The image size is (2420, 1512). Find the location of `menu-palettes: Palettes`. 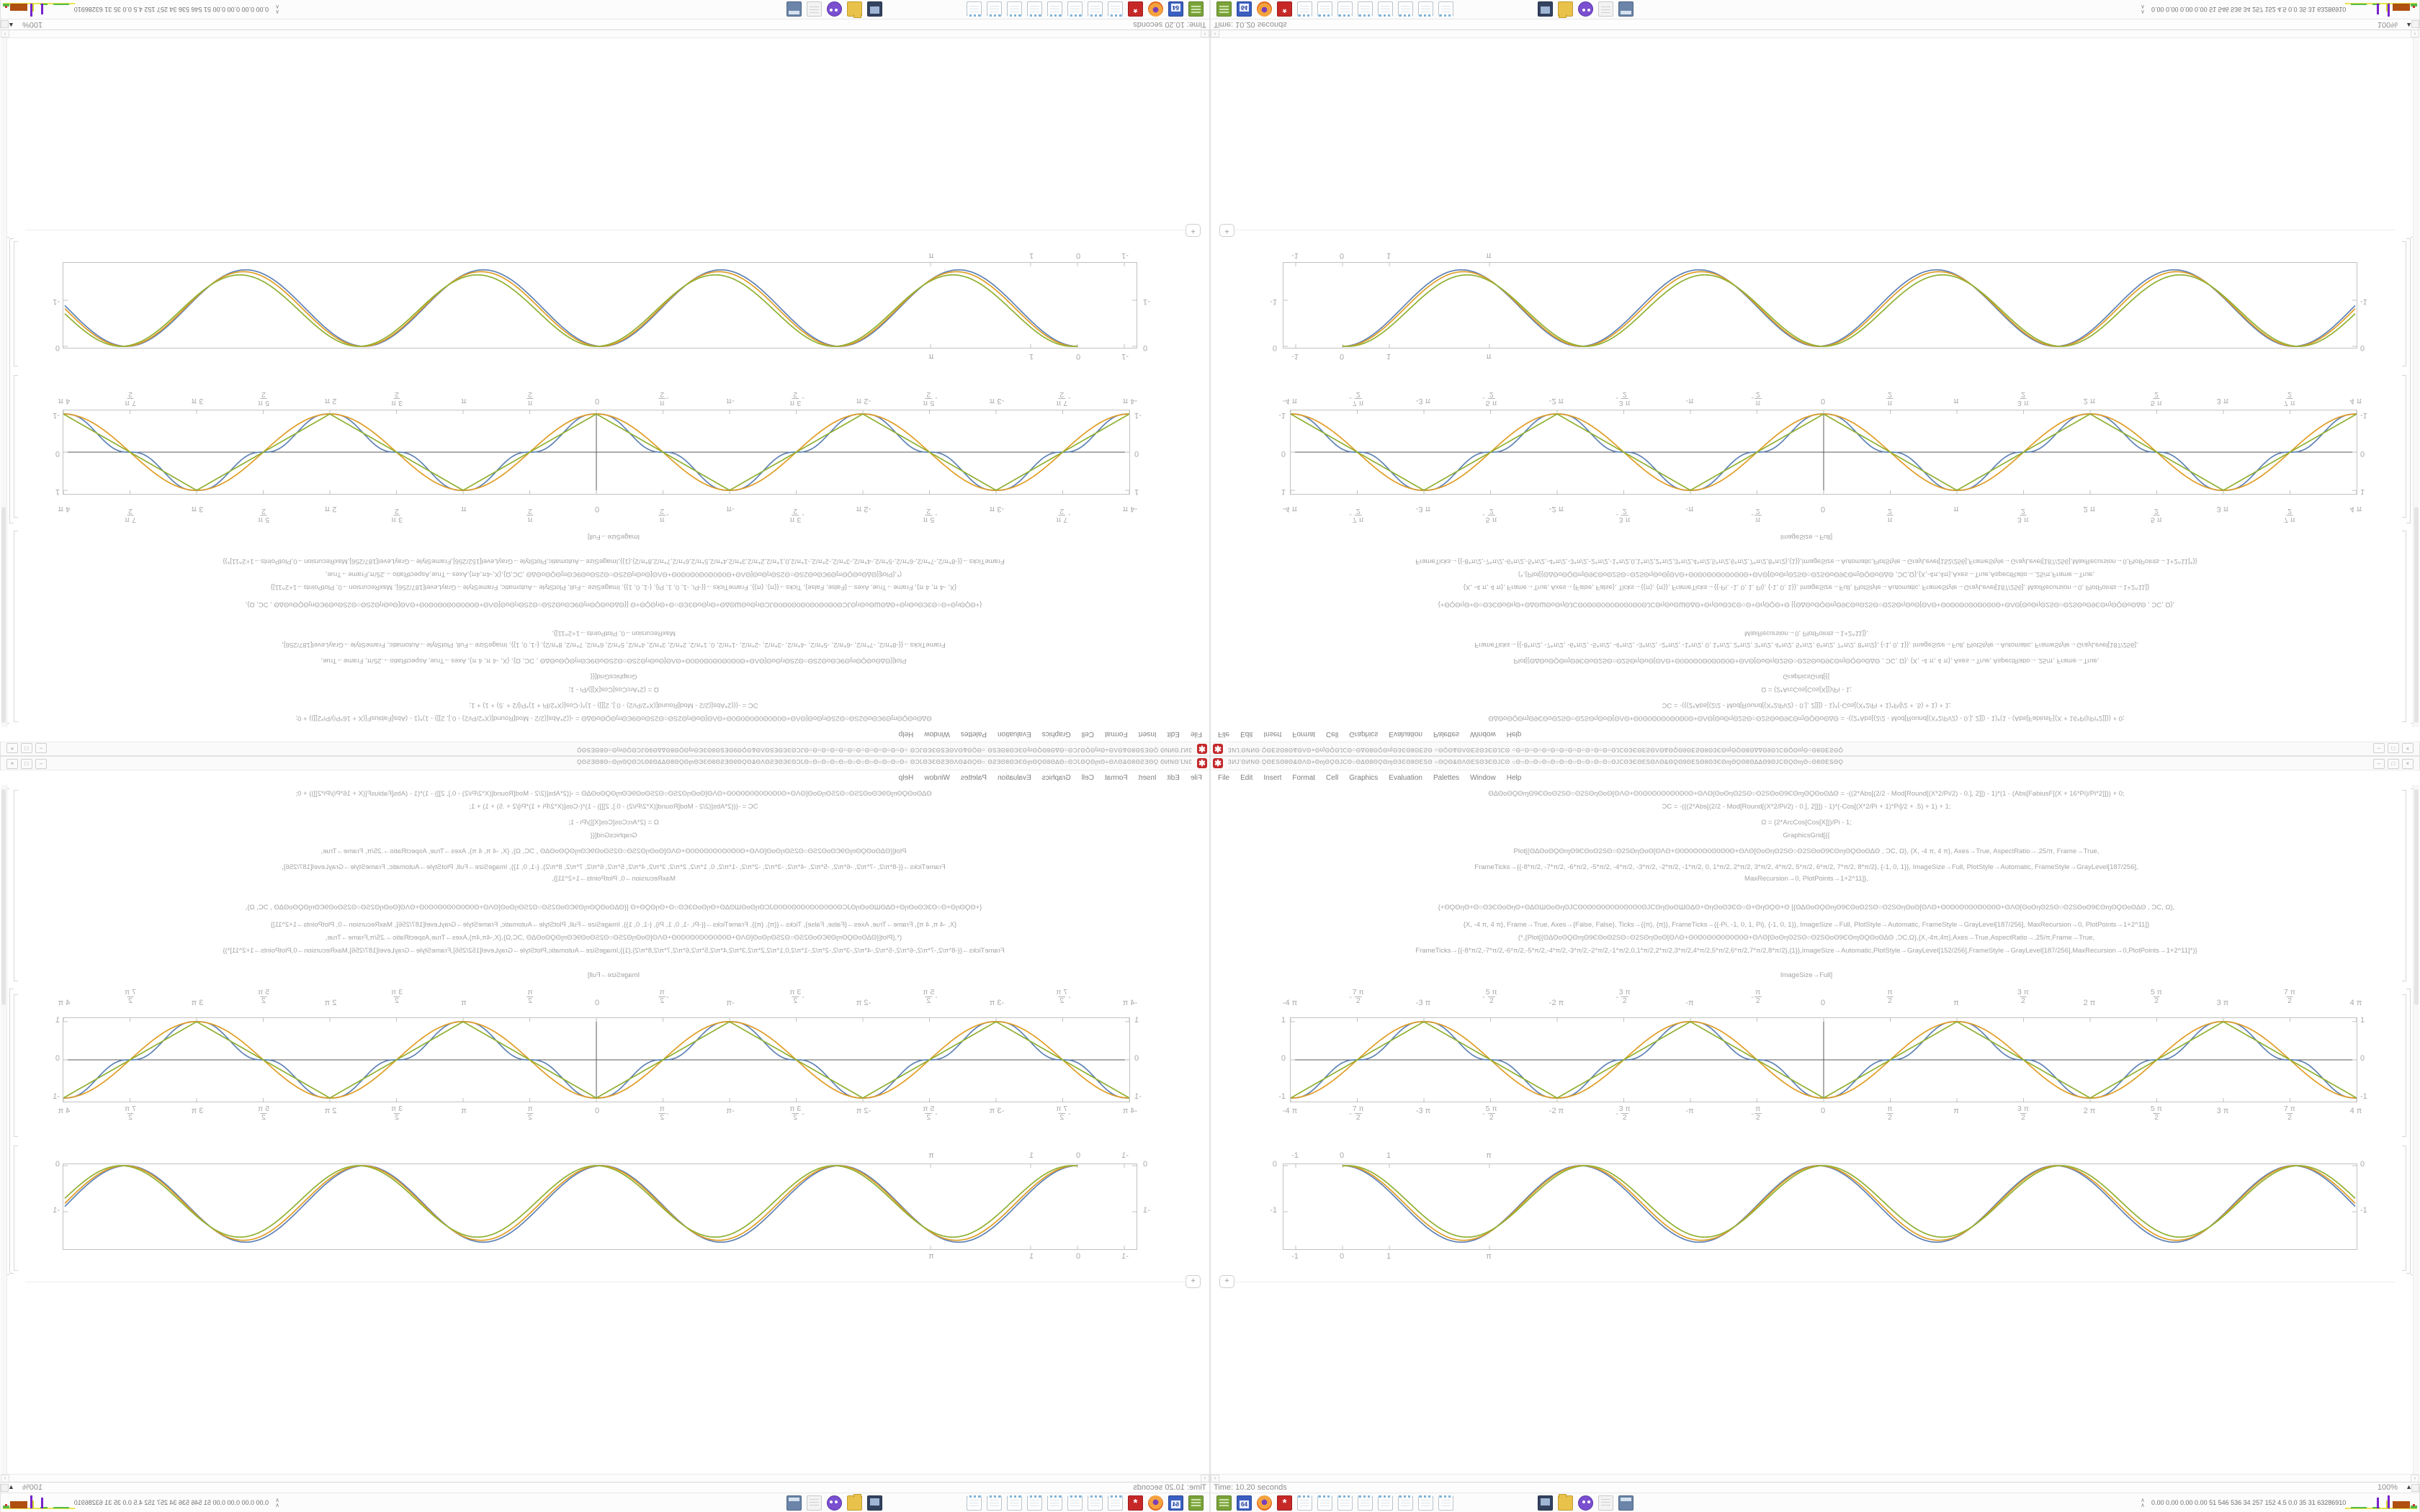

menu-palettes: Palettes is located at coordinates (1446, 734).